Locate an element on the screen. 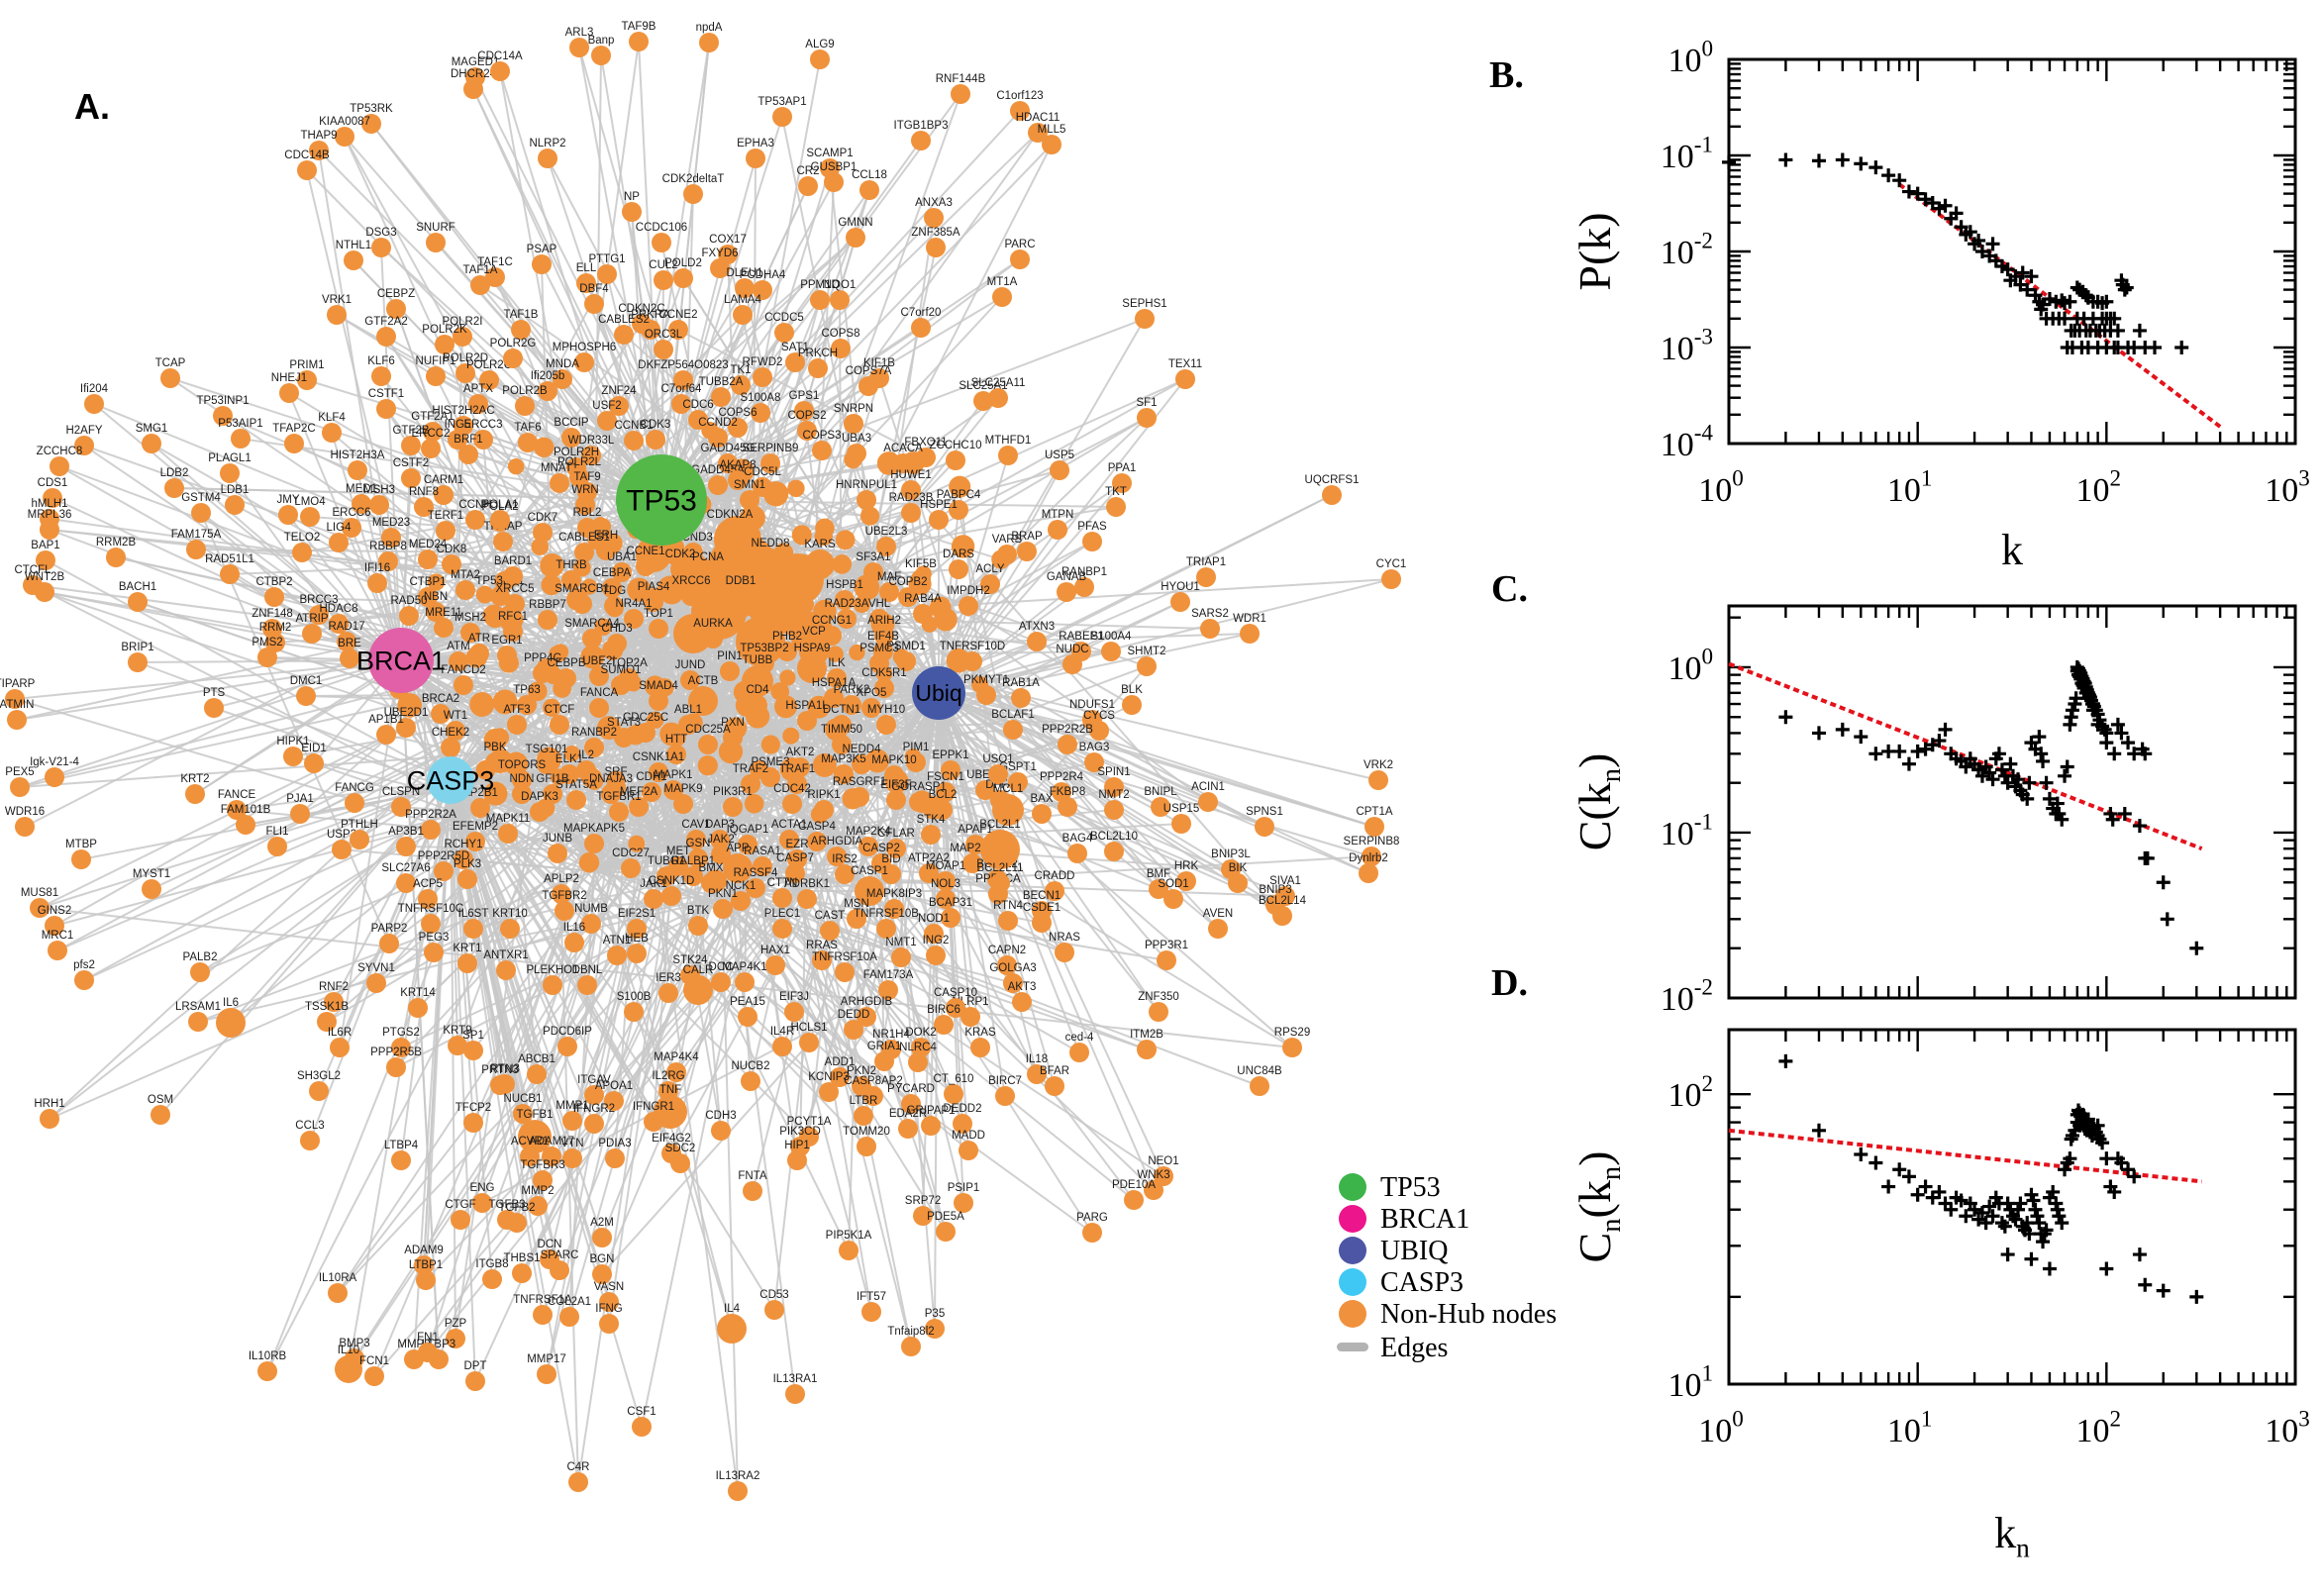 The width and height of the screenshot is (2323, 1596). node-label: PLK3 is located at coordinates (467, 864).